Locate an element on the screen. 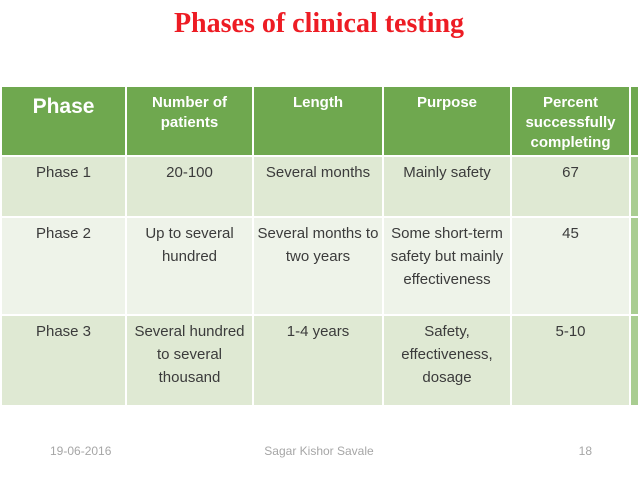 The height and width of the screenshot is (479, 638). footer-author: Sagar Kishor Savale is located at coordinates (319, 451).